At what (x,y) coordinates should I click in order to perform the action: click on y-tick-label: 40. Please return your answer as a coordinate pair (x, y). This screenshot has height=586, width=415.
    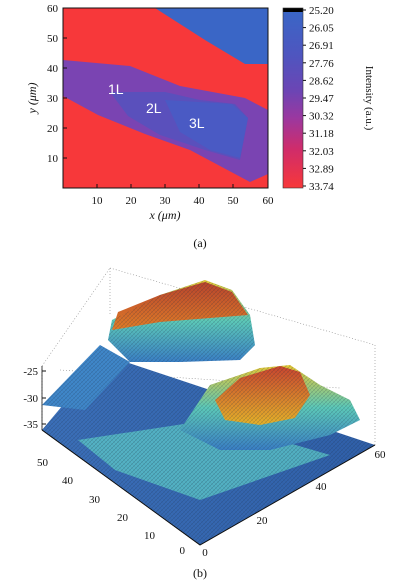
    Looking at the image, I should click on (53, 69).